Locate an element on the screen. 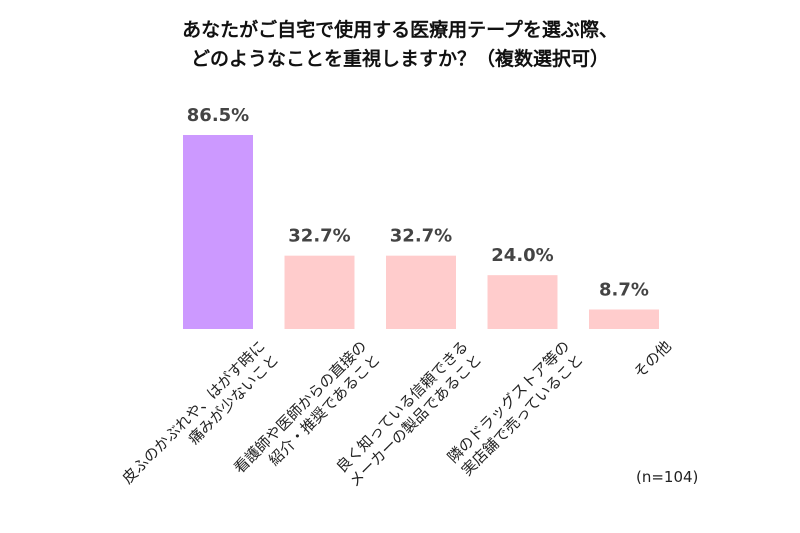 Image resolution: width=800 pixels, height=533 pixels. sample-size-note: (n=104) is located at coordinates (667, 477).